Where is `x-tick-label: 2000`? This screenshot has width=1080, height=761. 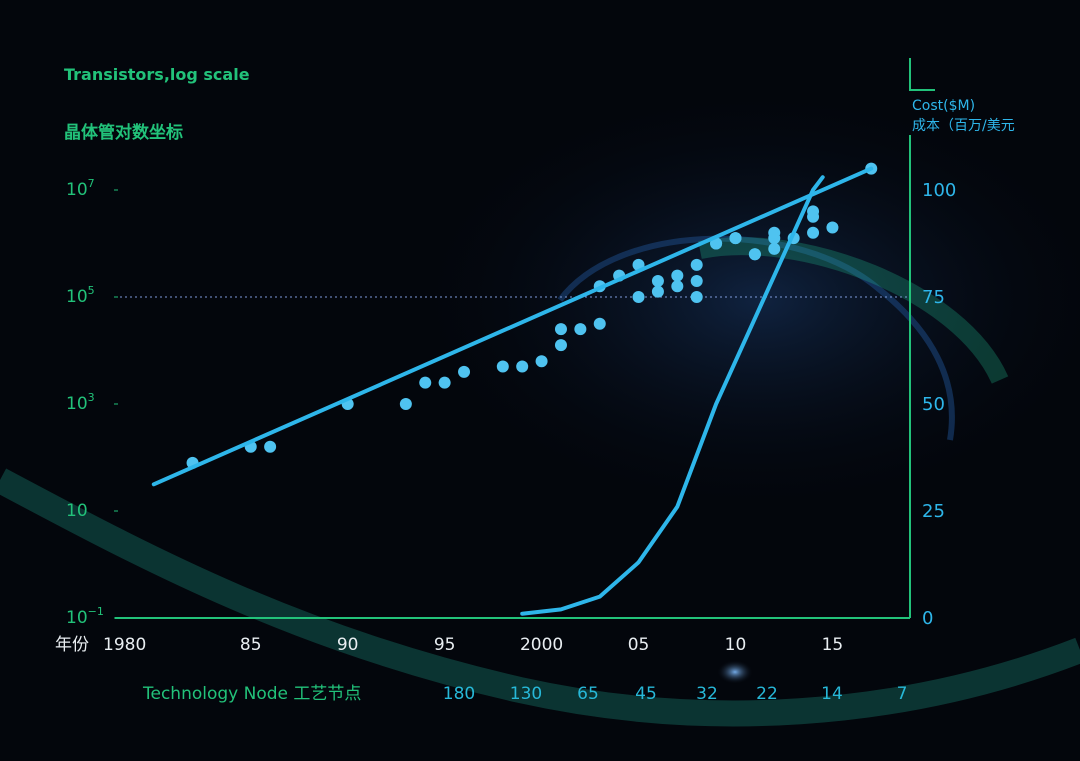
x-tick-label: 2000 is located at coordinates (541, 645).